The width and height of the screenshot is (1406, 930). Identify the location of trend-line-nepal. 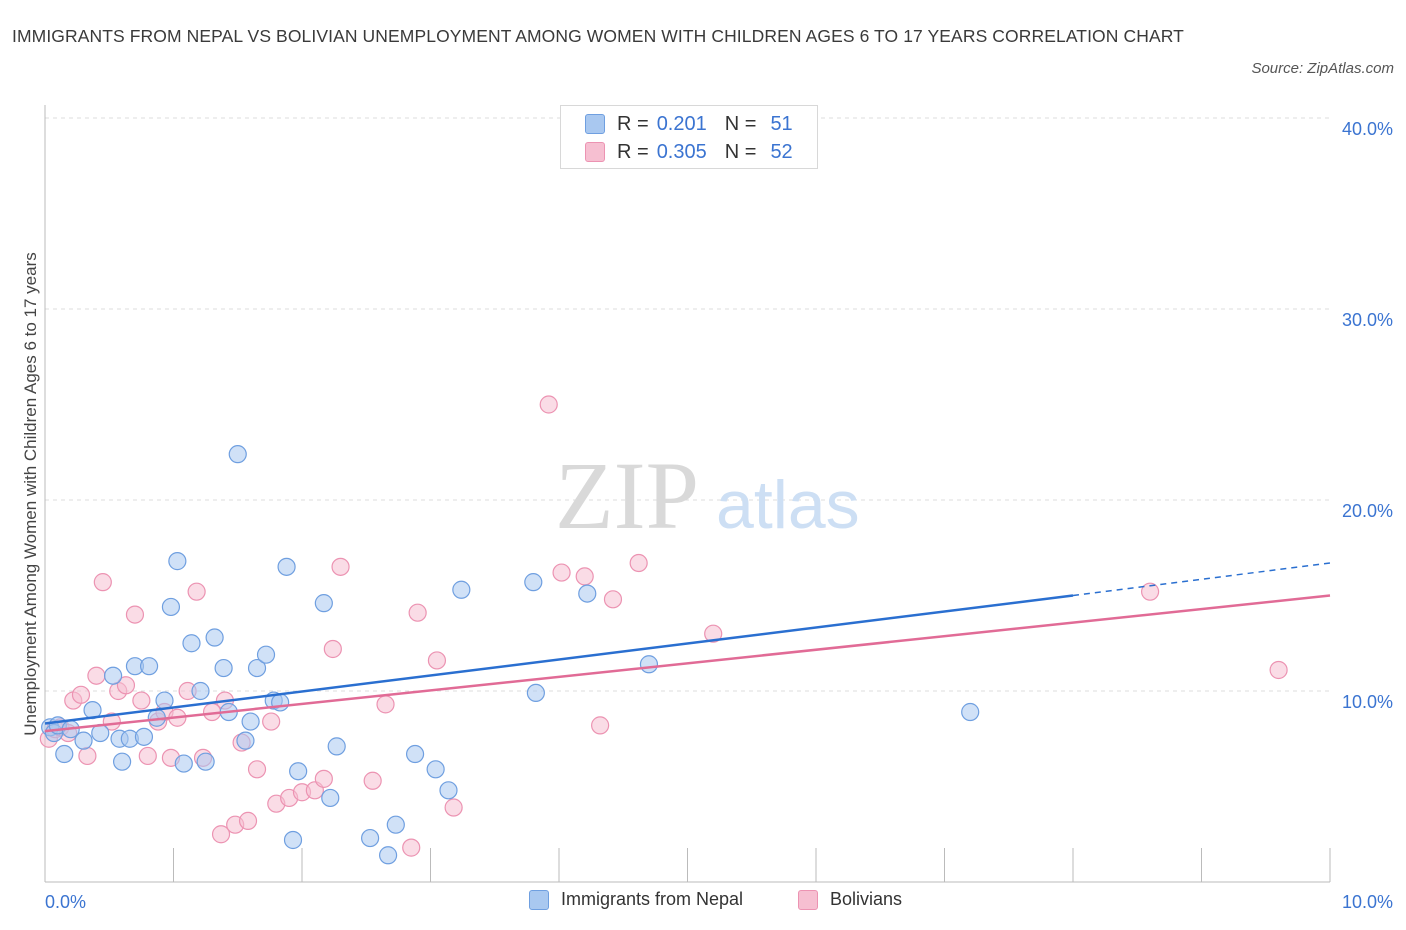
(559, 659).